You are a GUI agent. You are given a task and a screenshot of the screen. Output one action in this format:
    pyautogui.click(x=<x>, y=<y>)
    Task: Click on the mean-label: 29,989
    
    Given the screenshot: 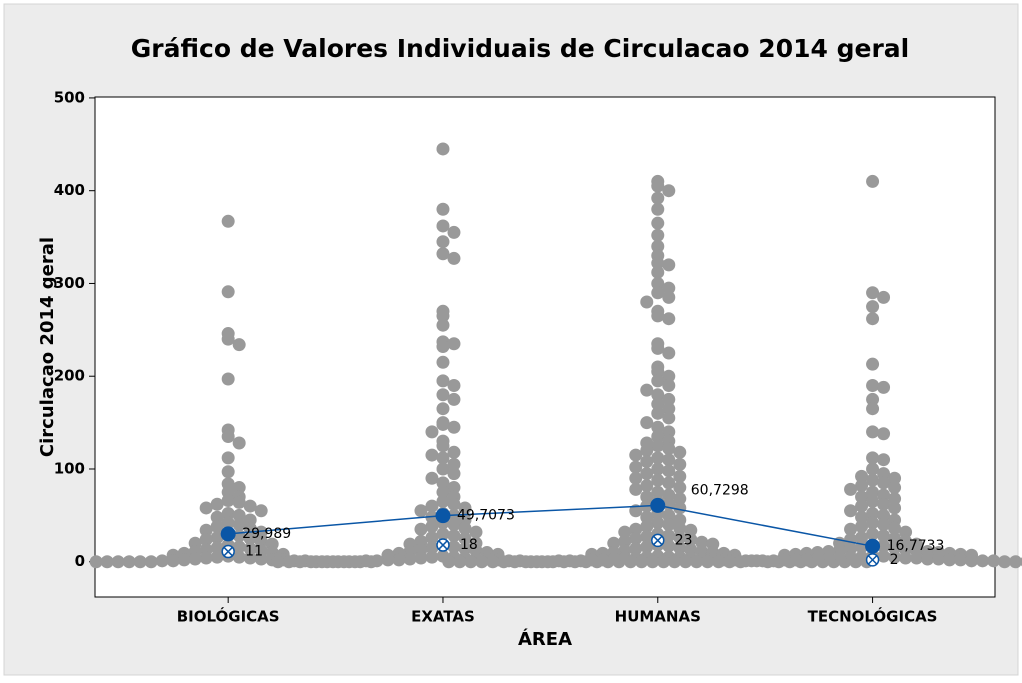 What is the action you would take?
    pyautogui.click(x=266, y=534)
    